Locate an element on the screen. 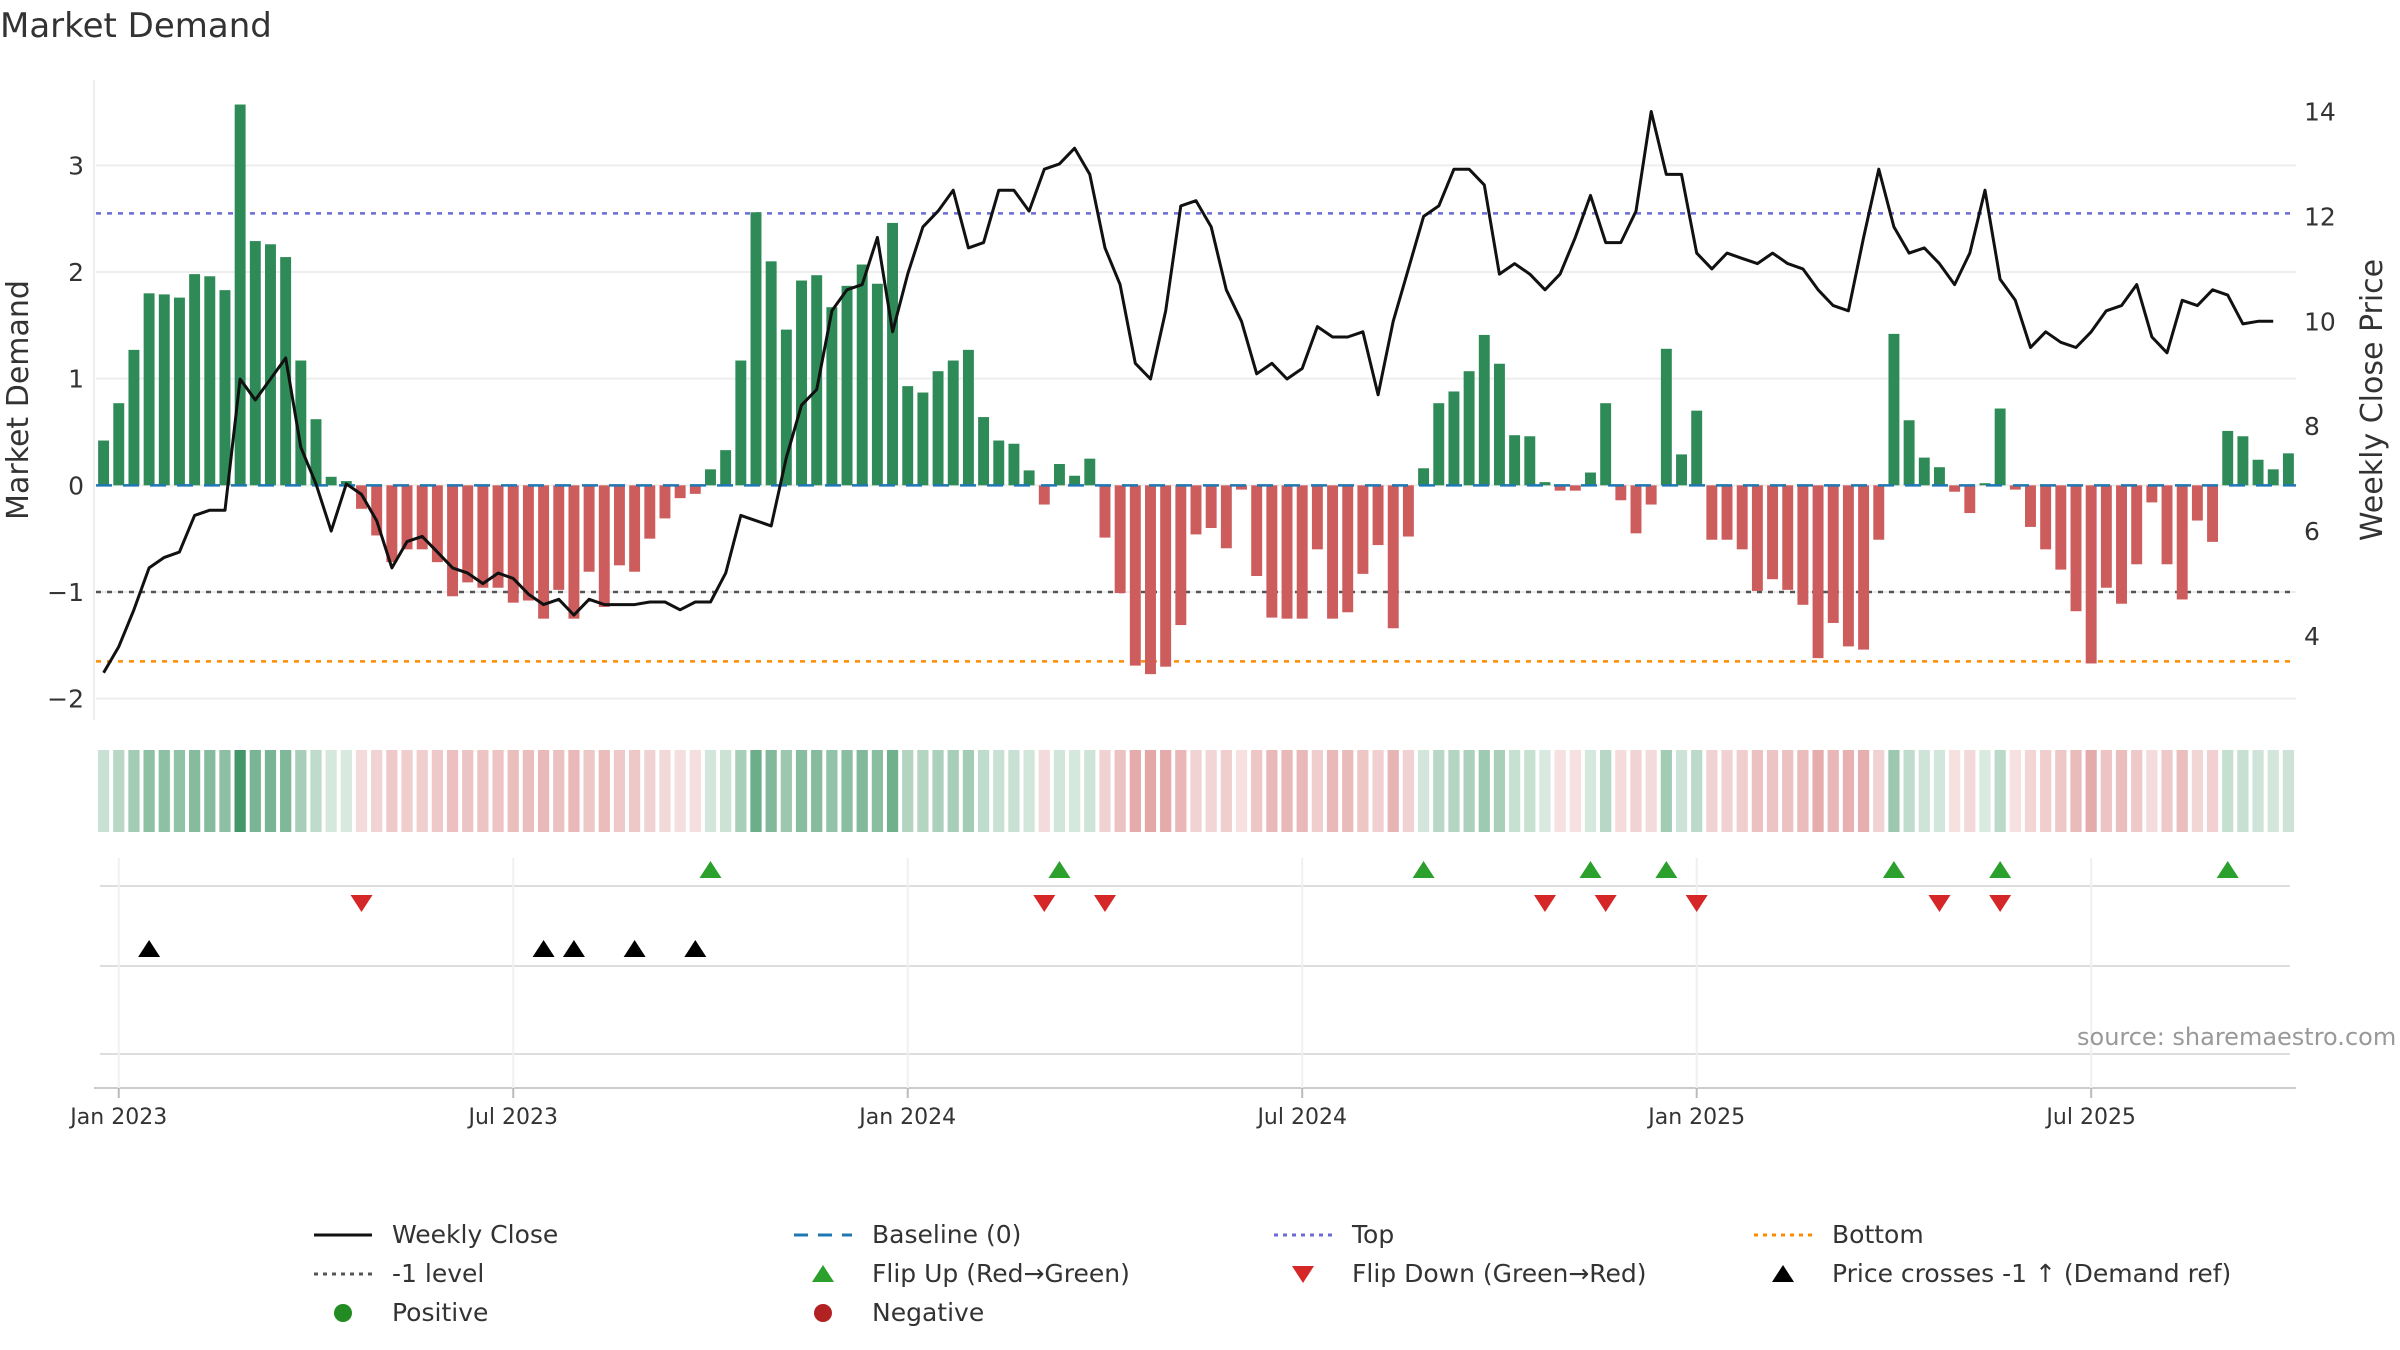 The height and width of the screenshot is (1350, 2400). legend-item-top: Top is located at coordinates (1333, 1234).